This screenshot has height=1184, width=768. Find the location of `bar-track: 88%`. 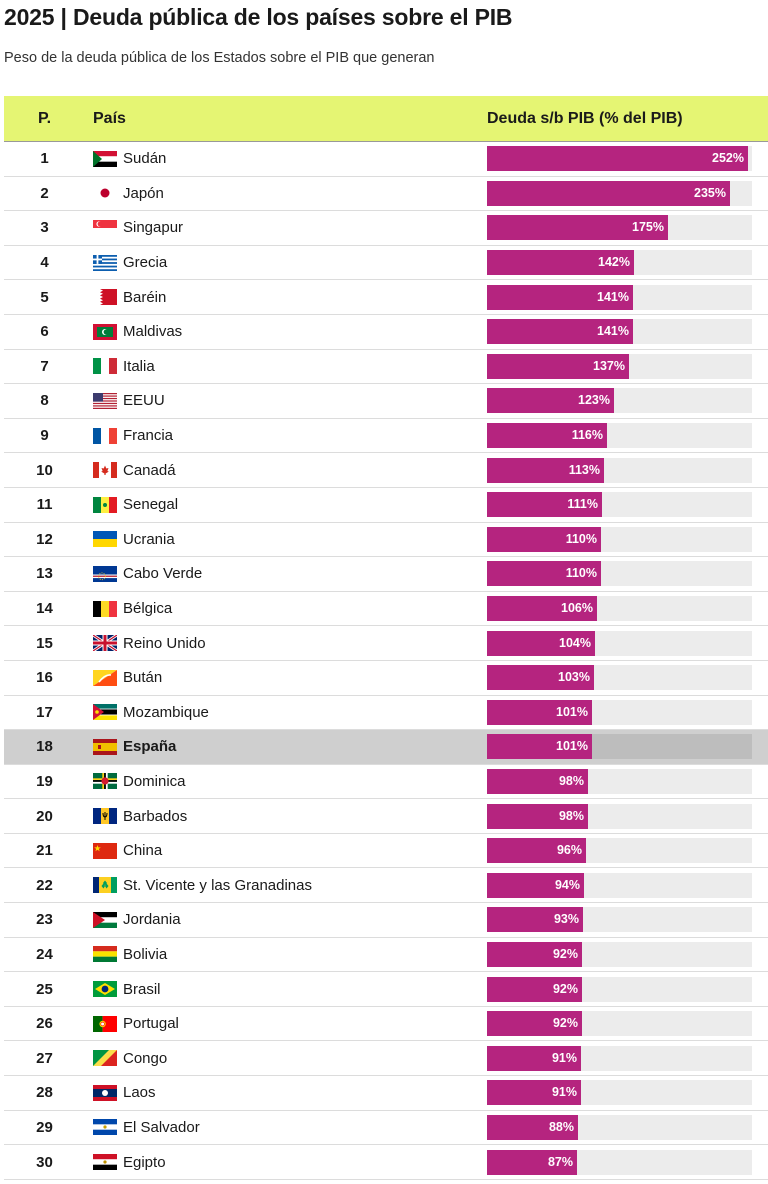

bar-track: 88% is located at coordinates (619, 1127).